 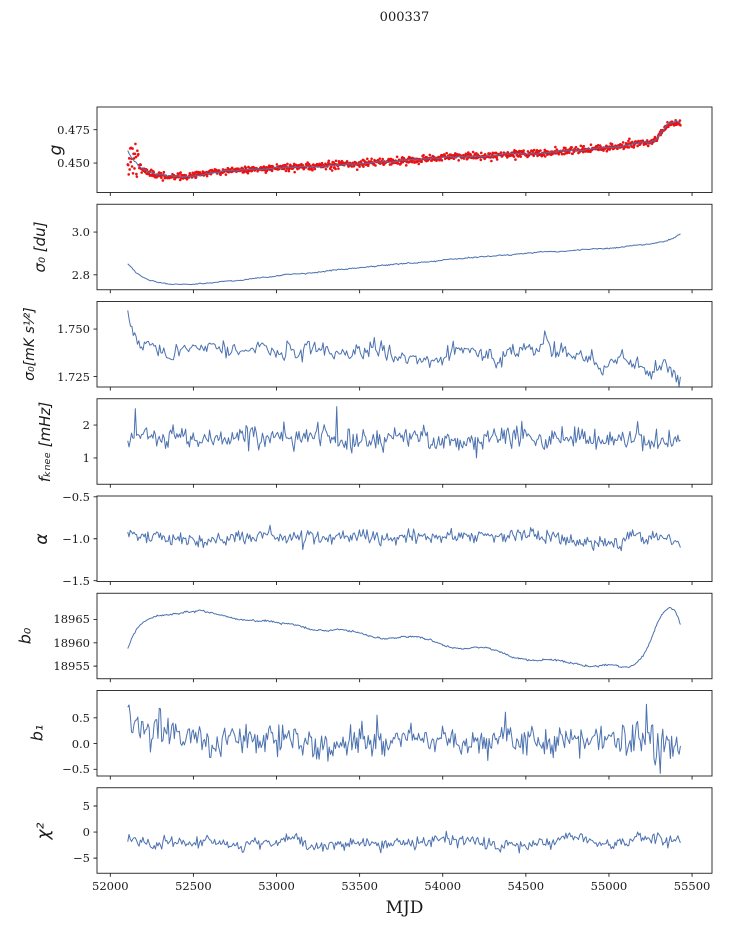 What do you see at coordinates (609, 886) in the screenshot?
I see `x-tick-label: 55000` at bounding box center [609, 886].